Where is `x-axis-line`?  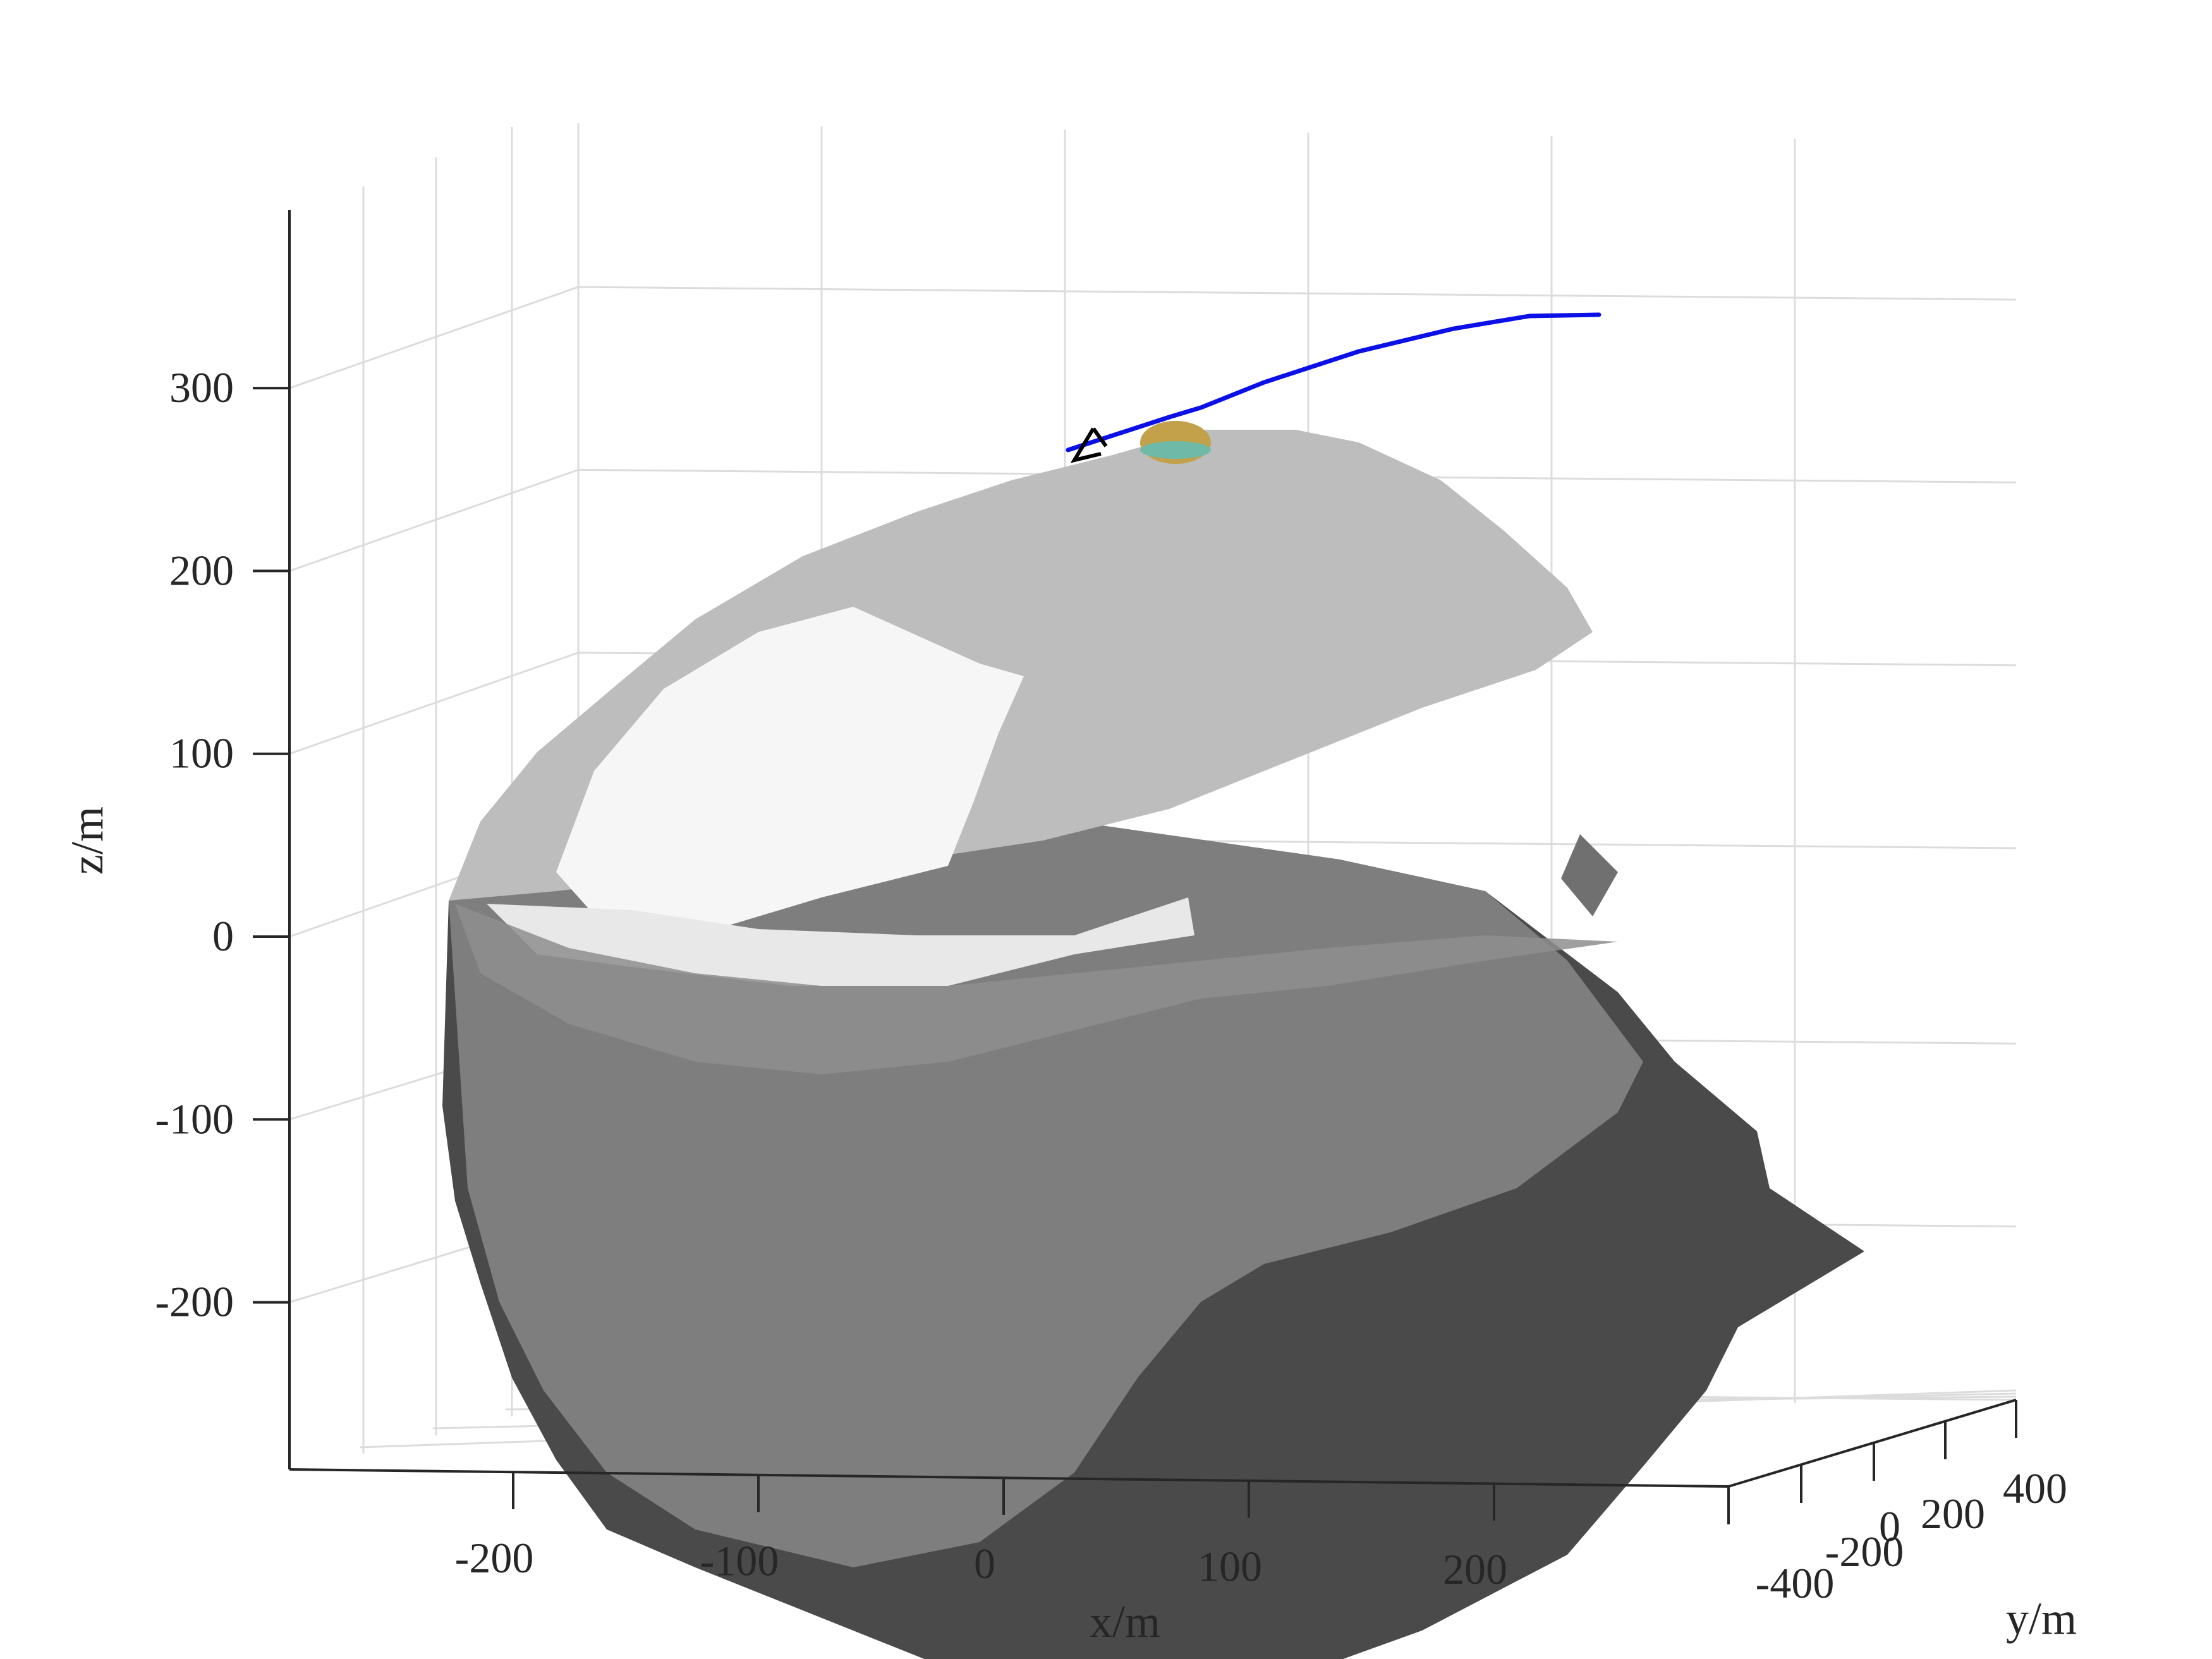
x-axis-line is located at coordinates (1009, 1478).